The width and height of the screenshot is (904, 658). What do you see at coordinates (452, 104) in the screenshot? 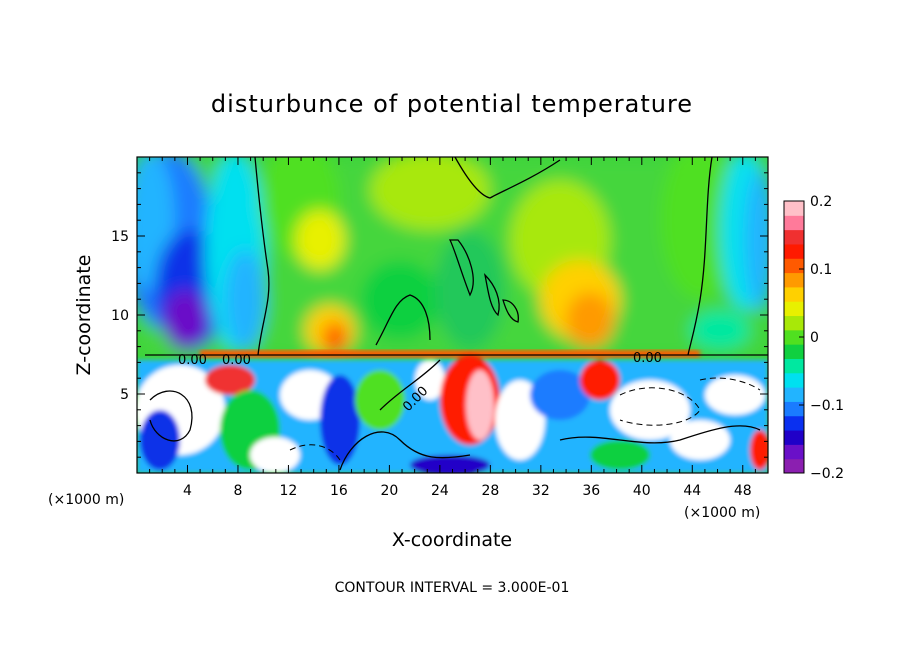
I see `chart-title: disturbunce of potential temperature` at bounding box center [452, 104].